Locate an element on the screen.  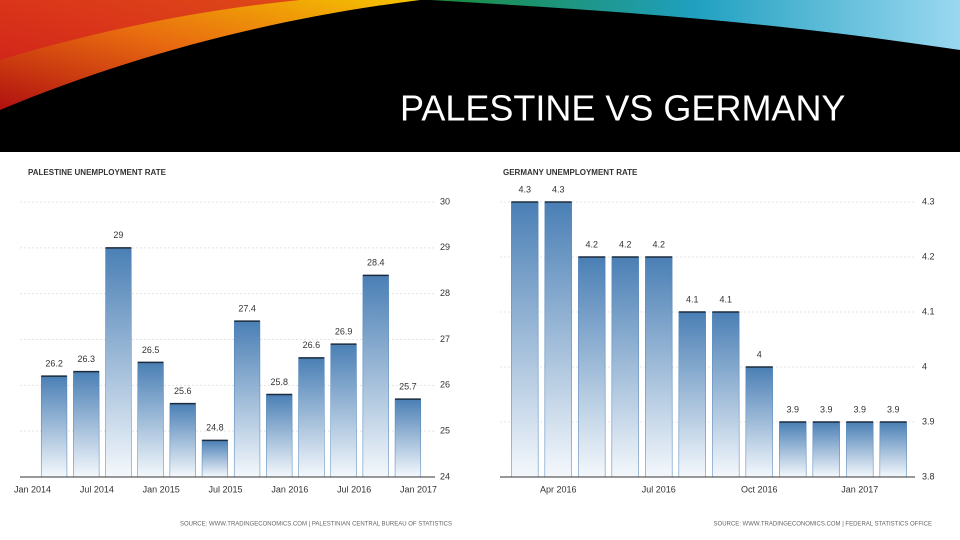
value-label: 27.4 is located at coordinates (247, 309).